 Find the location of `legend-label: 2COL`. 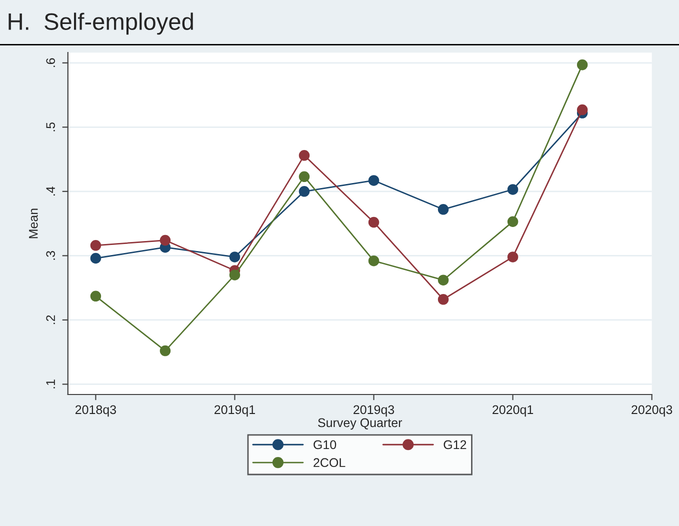

legend-label: 2COL is located at coordinates (330, 463).